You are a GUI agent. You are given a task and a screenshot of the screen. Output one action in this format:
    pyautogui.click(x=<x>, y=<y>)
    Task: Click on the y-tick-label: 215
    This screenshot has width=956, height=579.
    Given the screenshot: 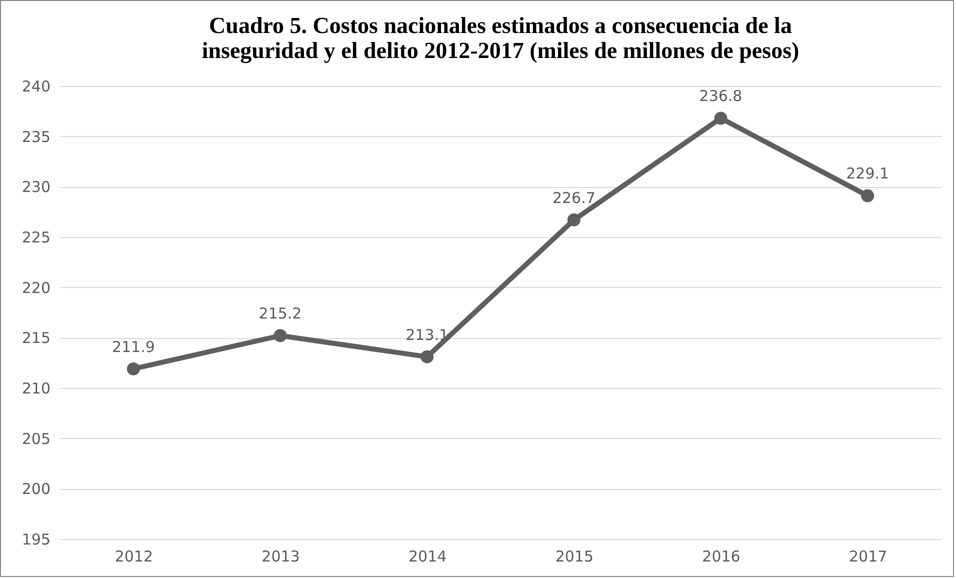 What is the action you would take?
    pyautogui.click(x=36, y=338)
    